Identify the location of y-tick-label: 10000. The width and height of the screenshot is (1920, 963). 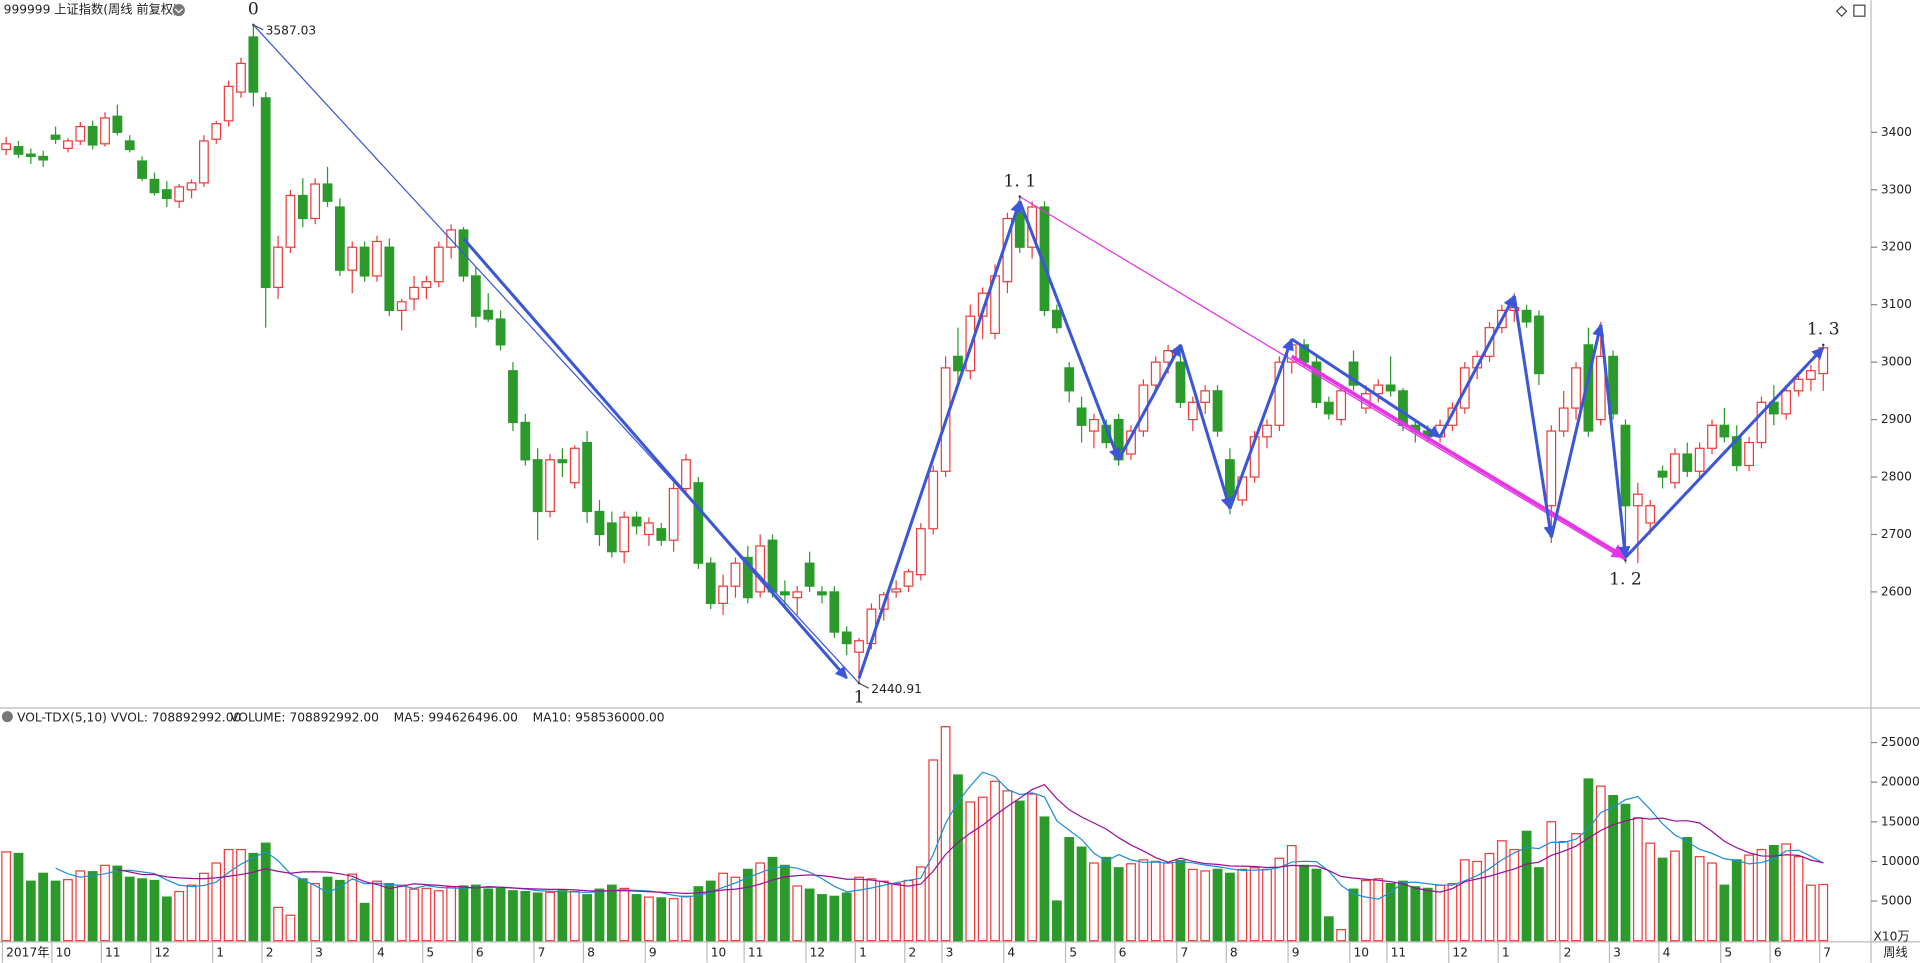
(1900, 861).